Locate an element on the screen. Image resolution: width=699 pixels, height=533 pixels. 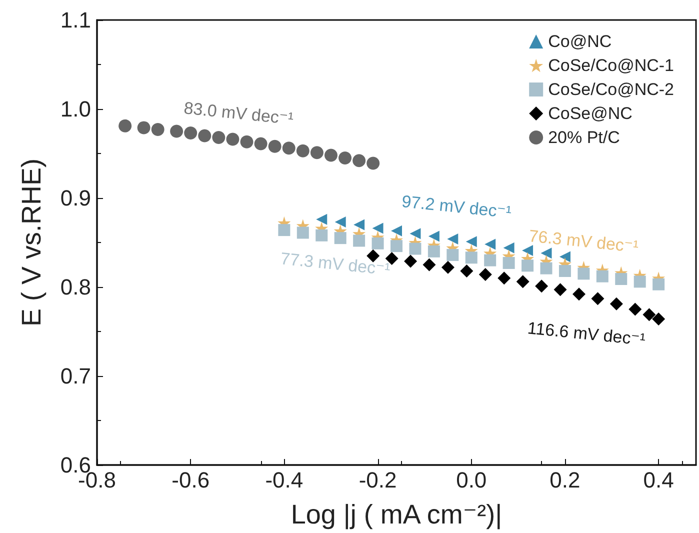
annotation: 77.3 mV dec⁻¹ is located at coordinates (336, 264).